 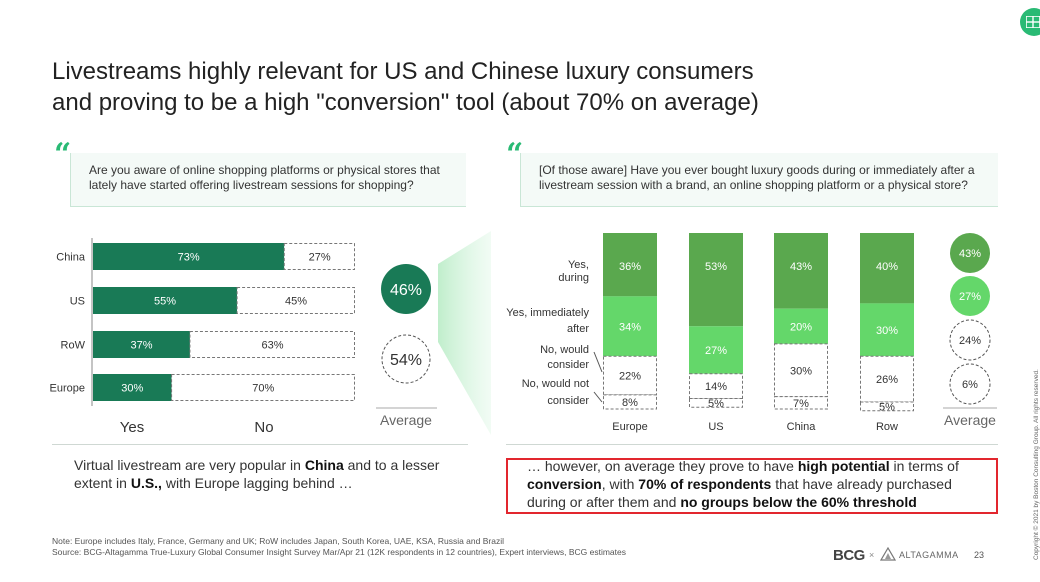 I want to click on average-value-label: 27%, so click(x=970, y=297).